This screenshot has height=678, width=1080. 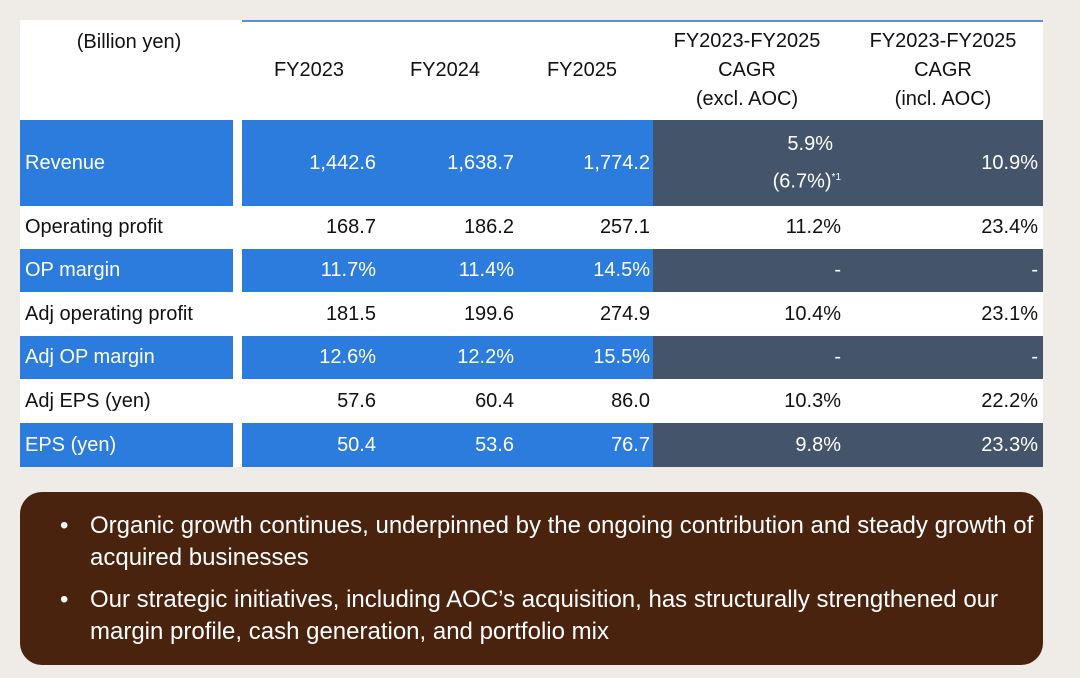 I want to click on cell-value: 274.9, so click(x=624, y=313).